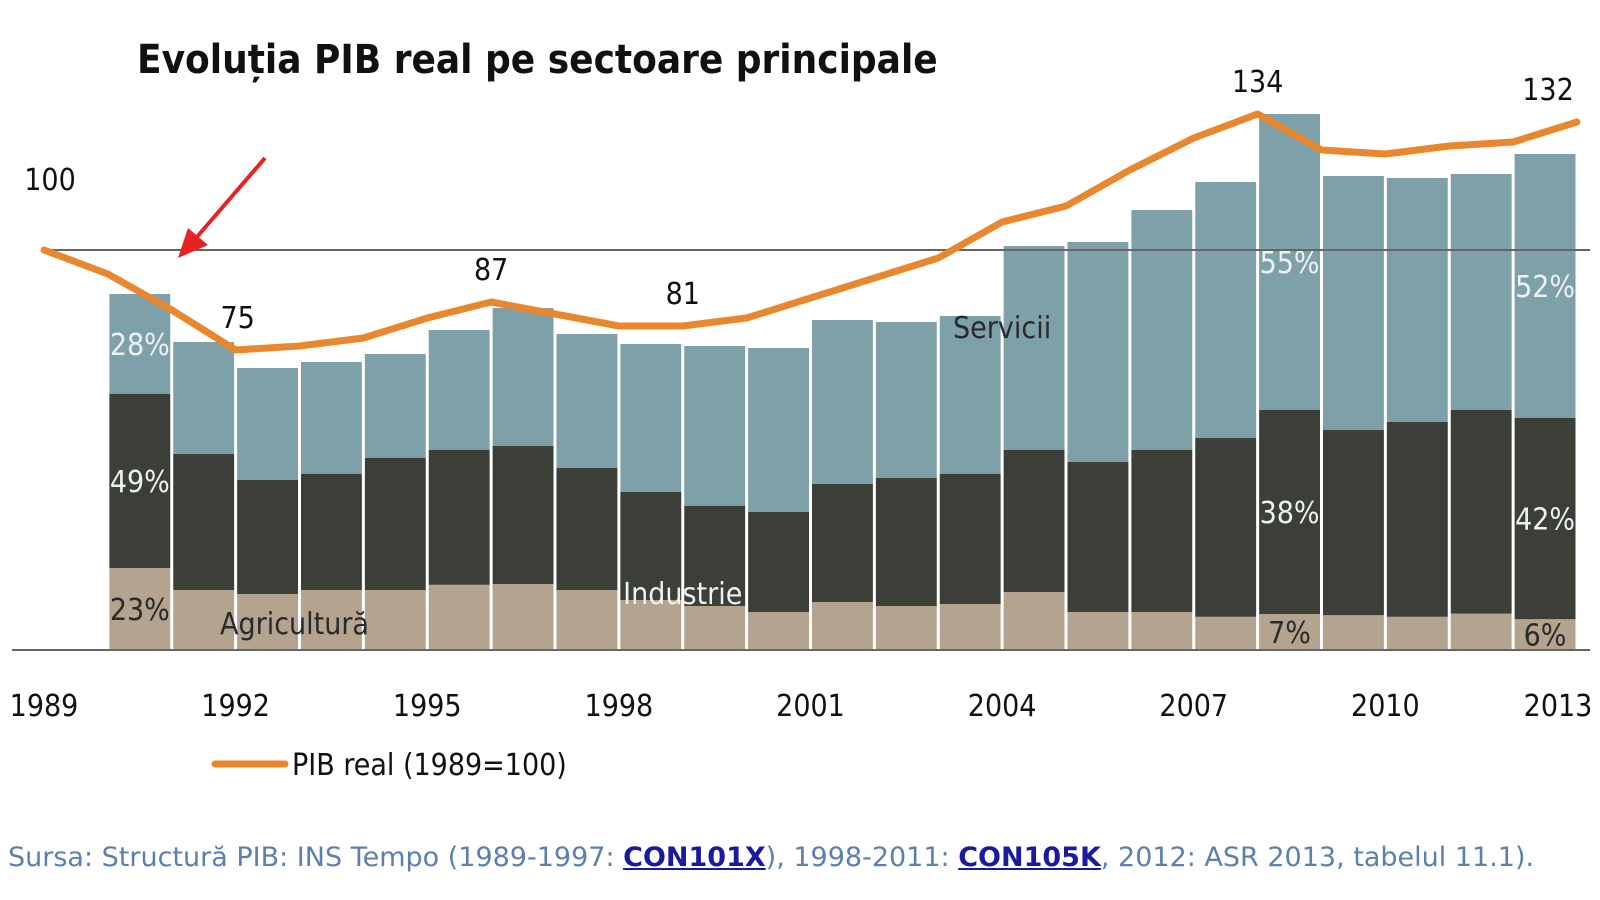  I want to click on bar-ind-2011, so click(1481, 512).